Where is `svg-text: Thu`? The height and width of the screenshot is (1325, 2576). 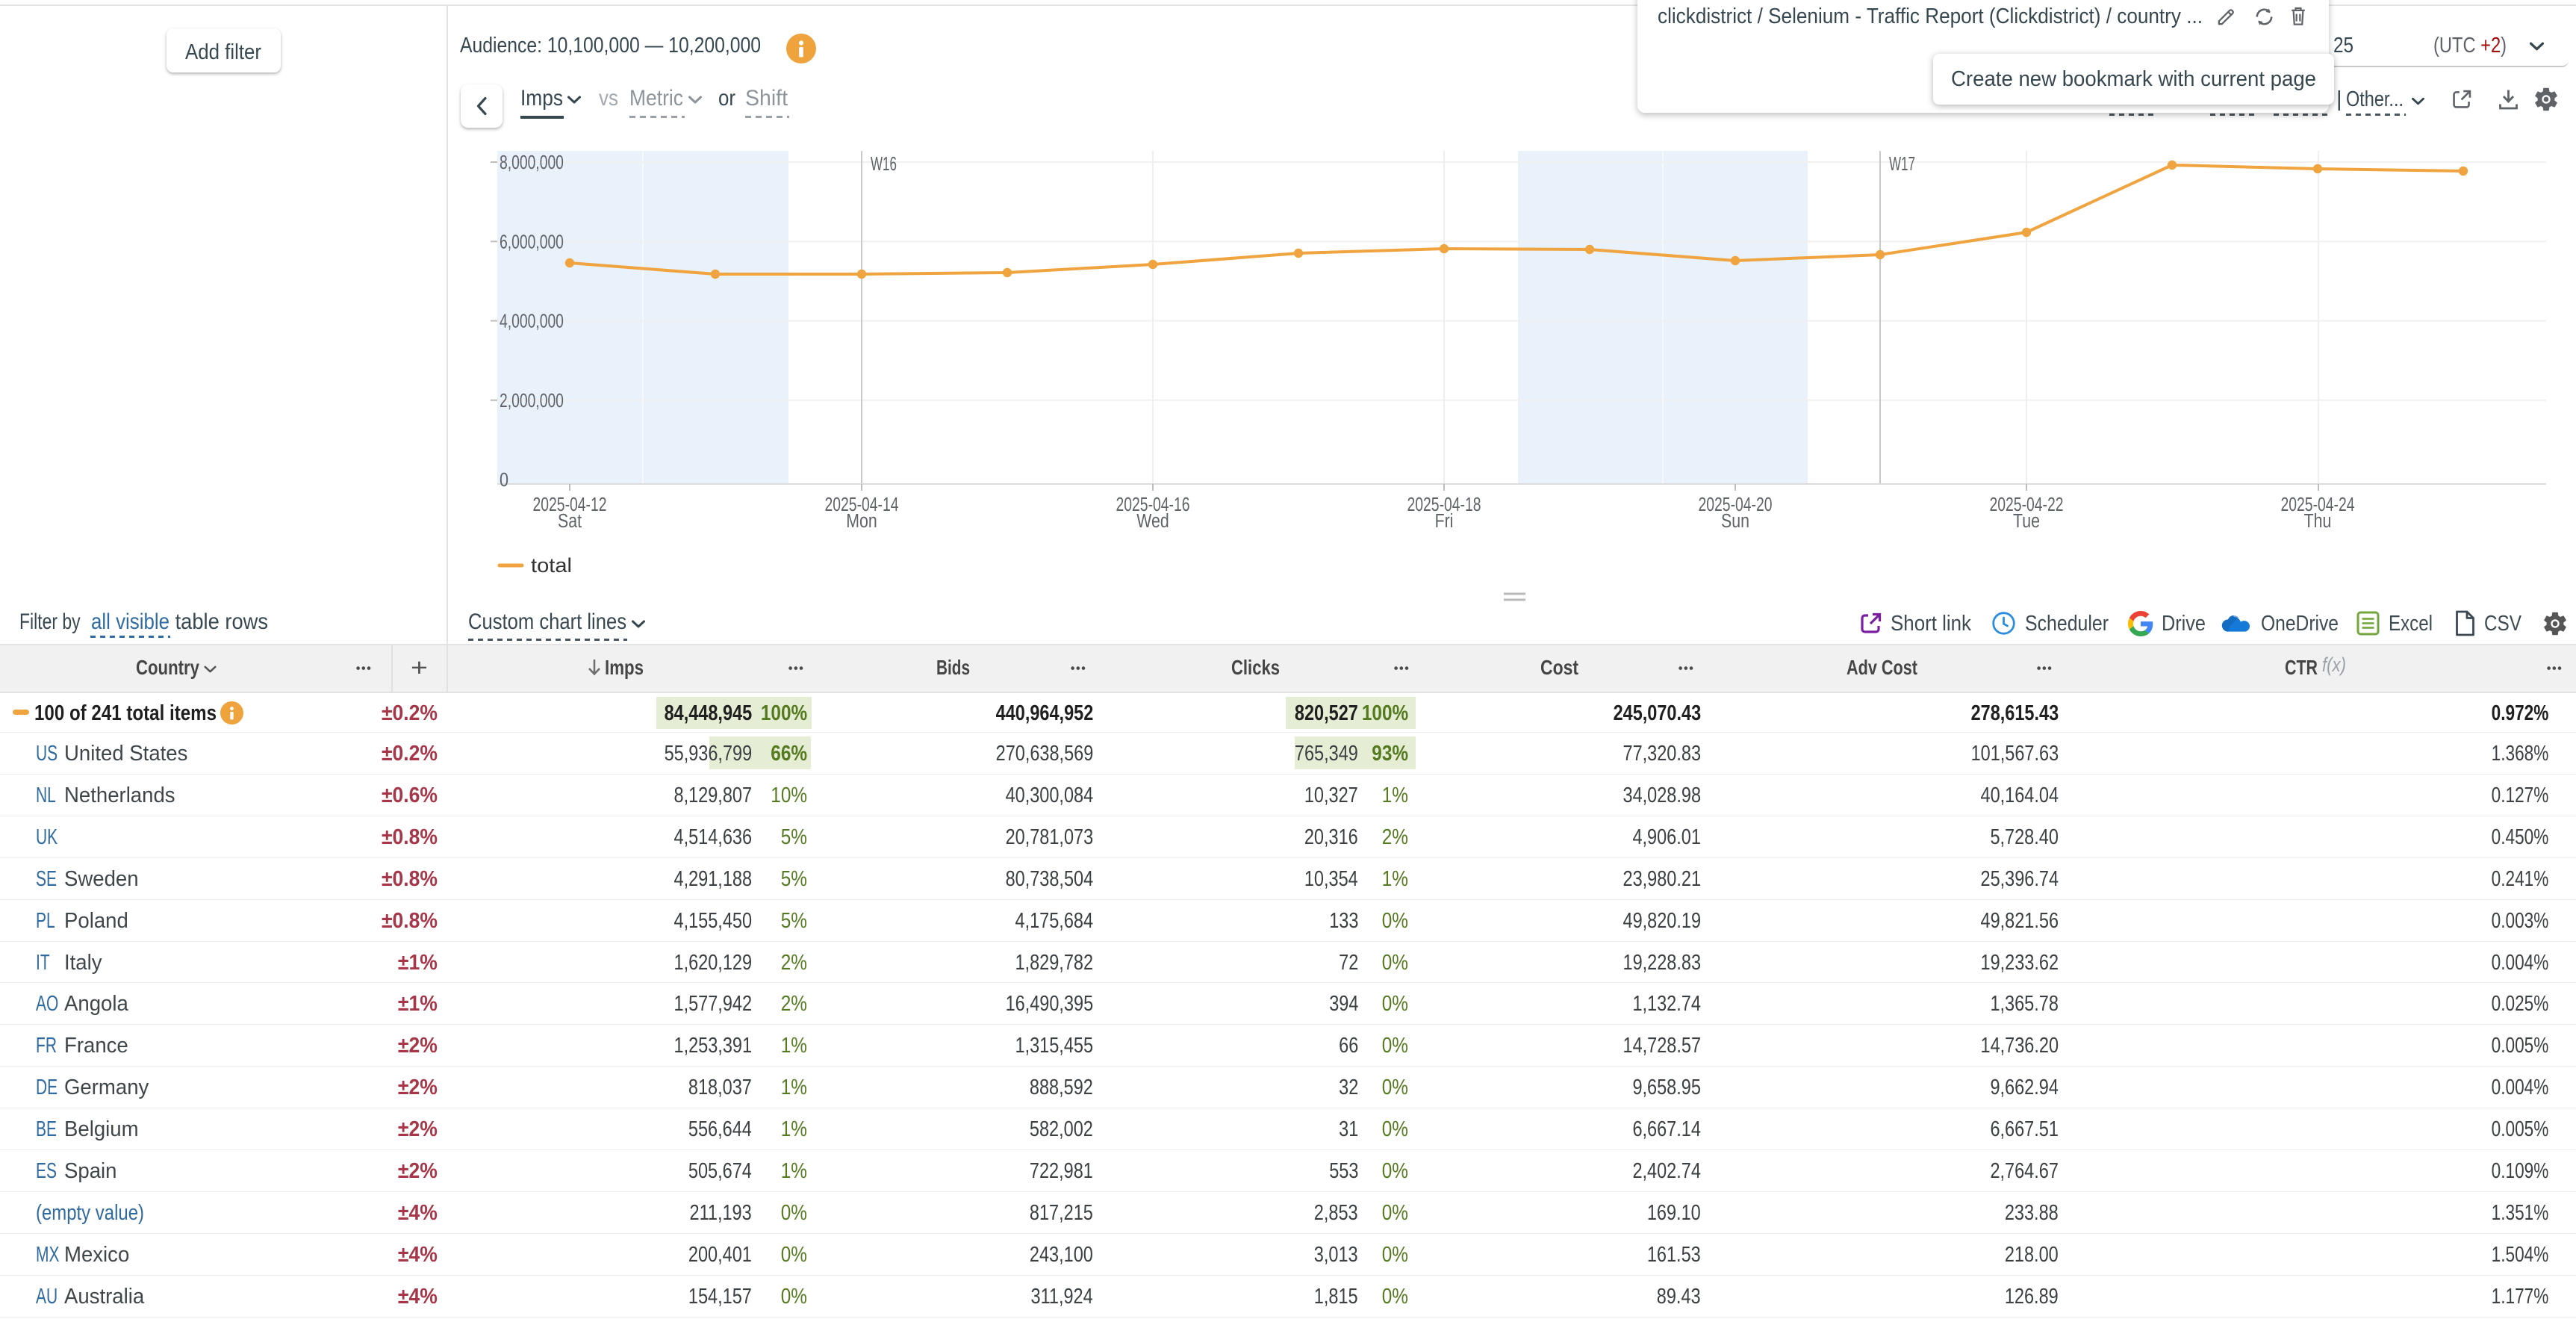 svg-text: Thu is located at coordinates (2318, 521).